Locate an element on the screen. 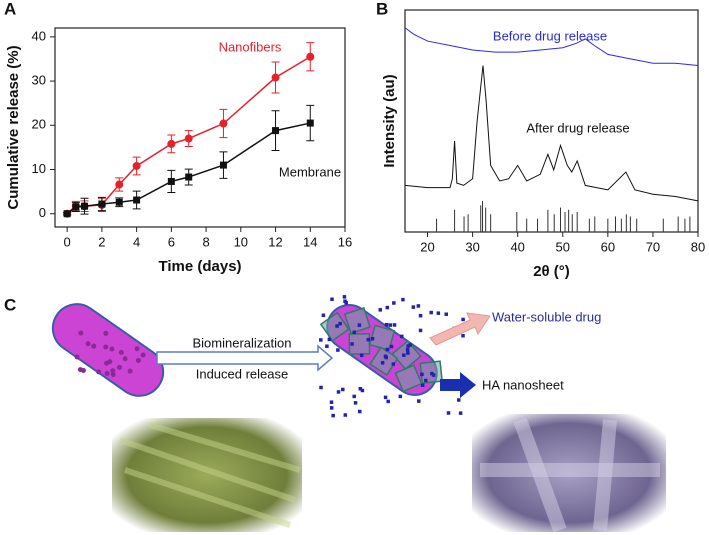  x-tick-label: 4 is located at coordinates (136, 241).